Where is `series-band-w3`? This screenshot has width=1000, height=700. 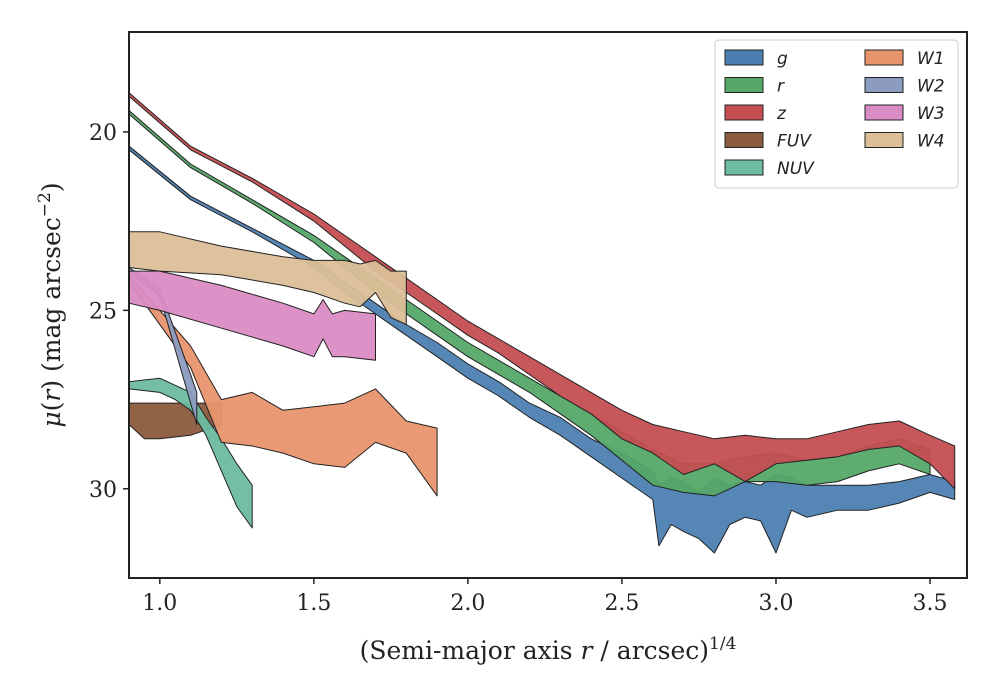
series-band-w3 is located at coordinates (252, 315).